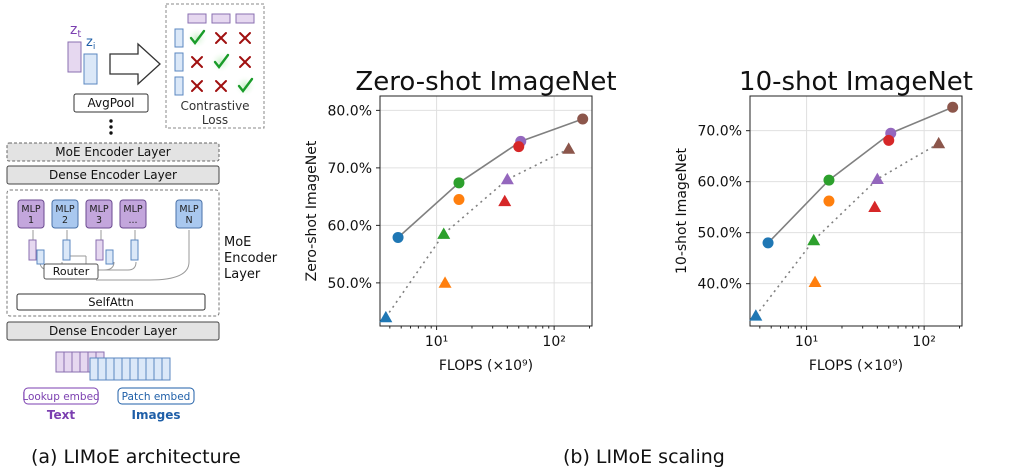 This screenshot has height=476, width=1024. I want to click on text-embedding-bar, so click(74, 57).